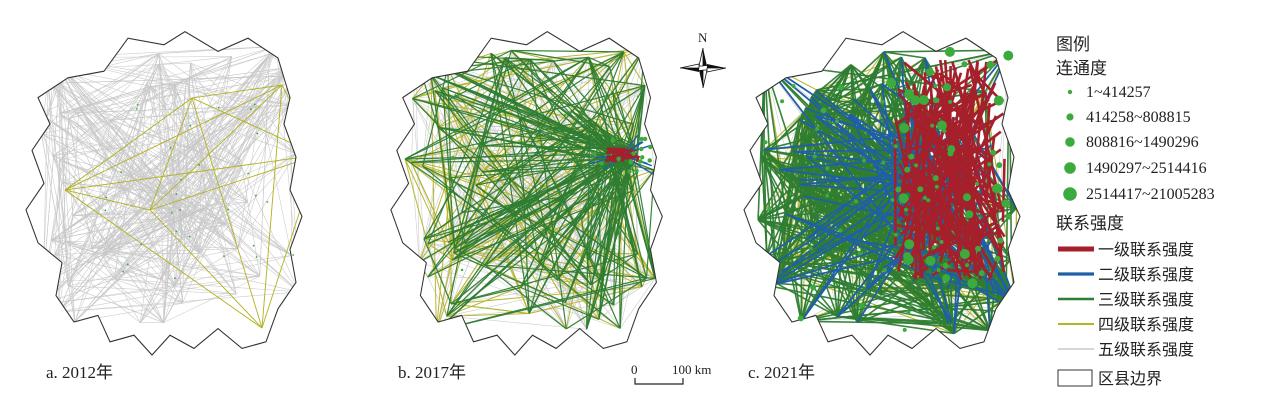  I want to click on strength-class-4: 四级联系强度, so click(1146, 324).